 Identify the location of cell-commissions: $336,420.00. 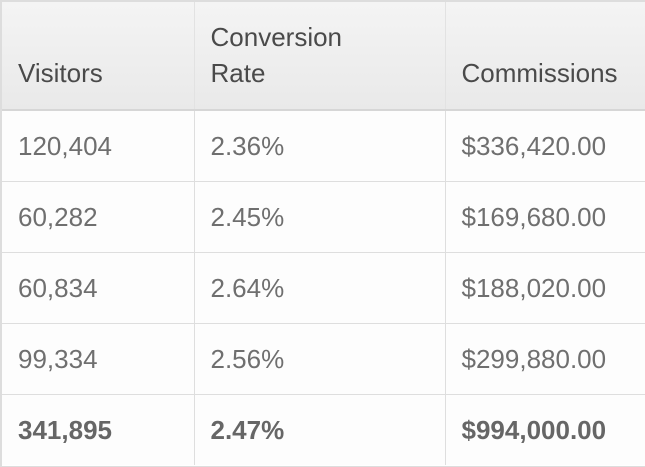
(545, 146).